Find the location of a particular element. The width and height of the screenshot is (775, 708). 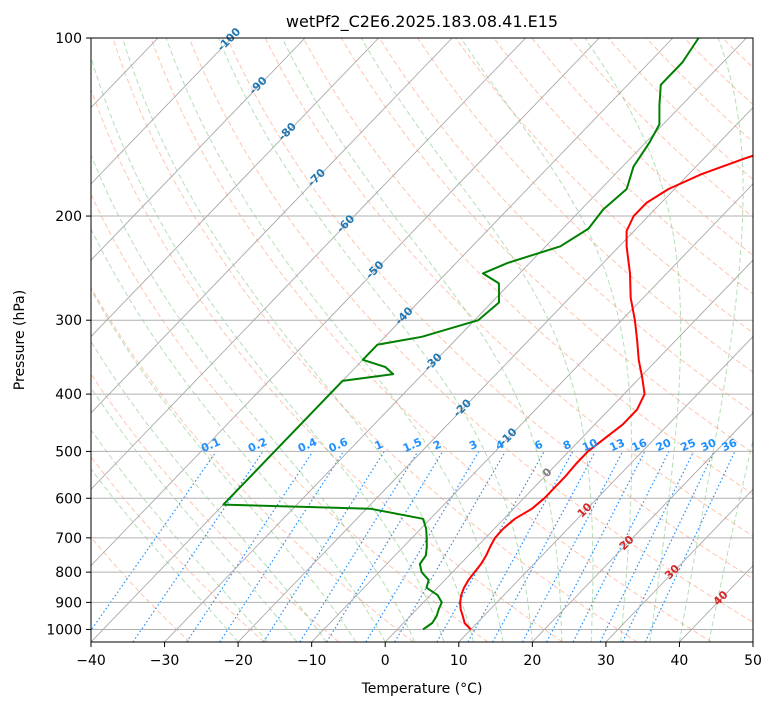

mixing-ratio-label: 10 is located at coordinates (590, 445).